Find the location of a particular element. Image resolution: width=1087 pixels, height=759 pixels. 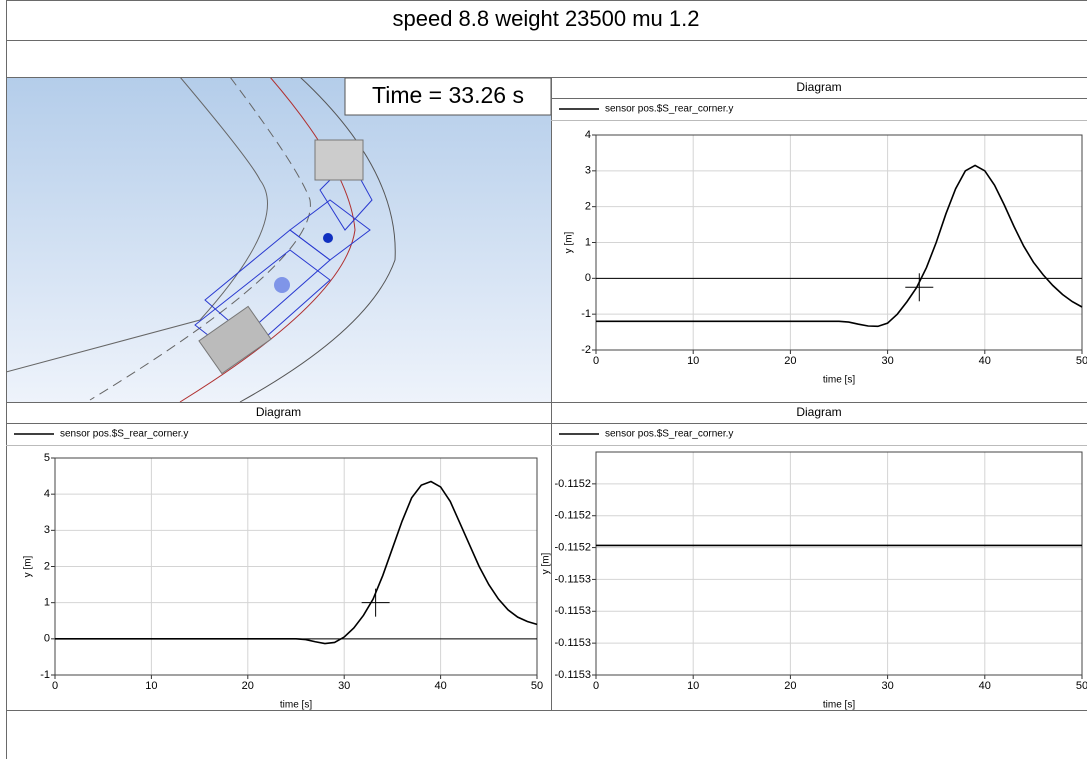

time-box is located at coordinates (448, 96).